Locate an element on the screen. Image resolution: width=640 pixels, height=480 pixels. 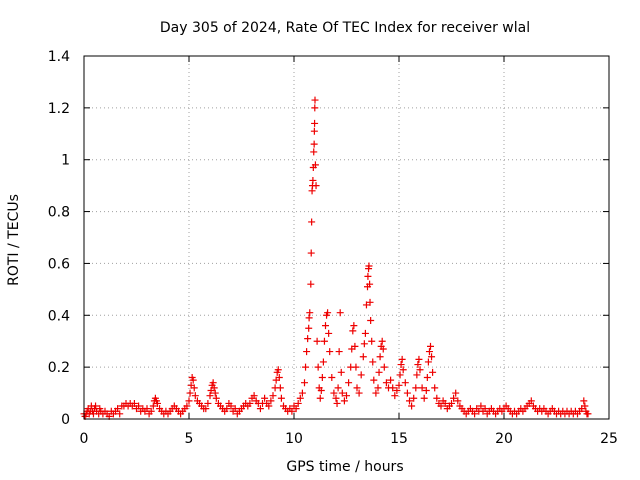
x-tick-label: 5 is located at coordinates (189, 439).